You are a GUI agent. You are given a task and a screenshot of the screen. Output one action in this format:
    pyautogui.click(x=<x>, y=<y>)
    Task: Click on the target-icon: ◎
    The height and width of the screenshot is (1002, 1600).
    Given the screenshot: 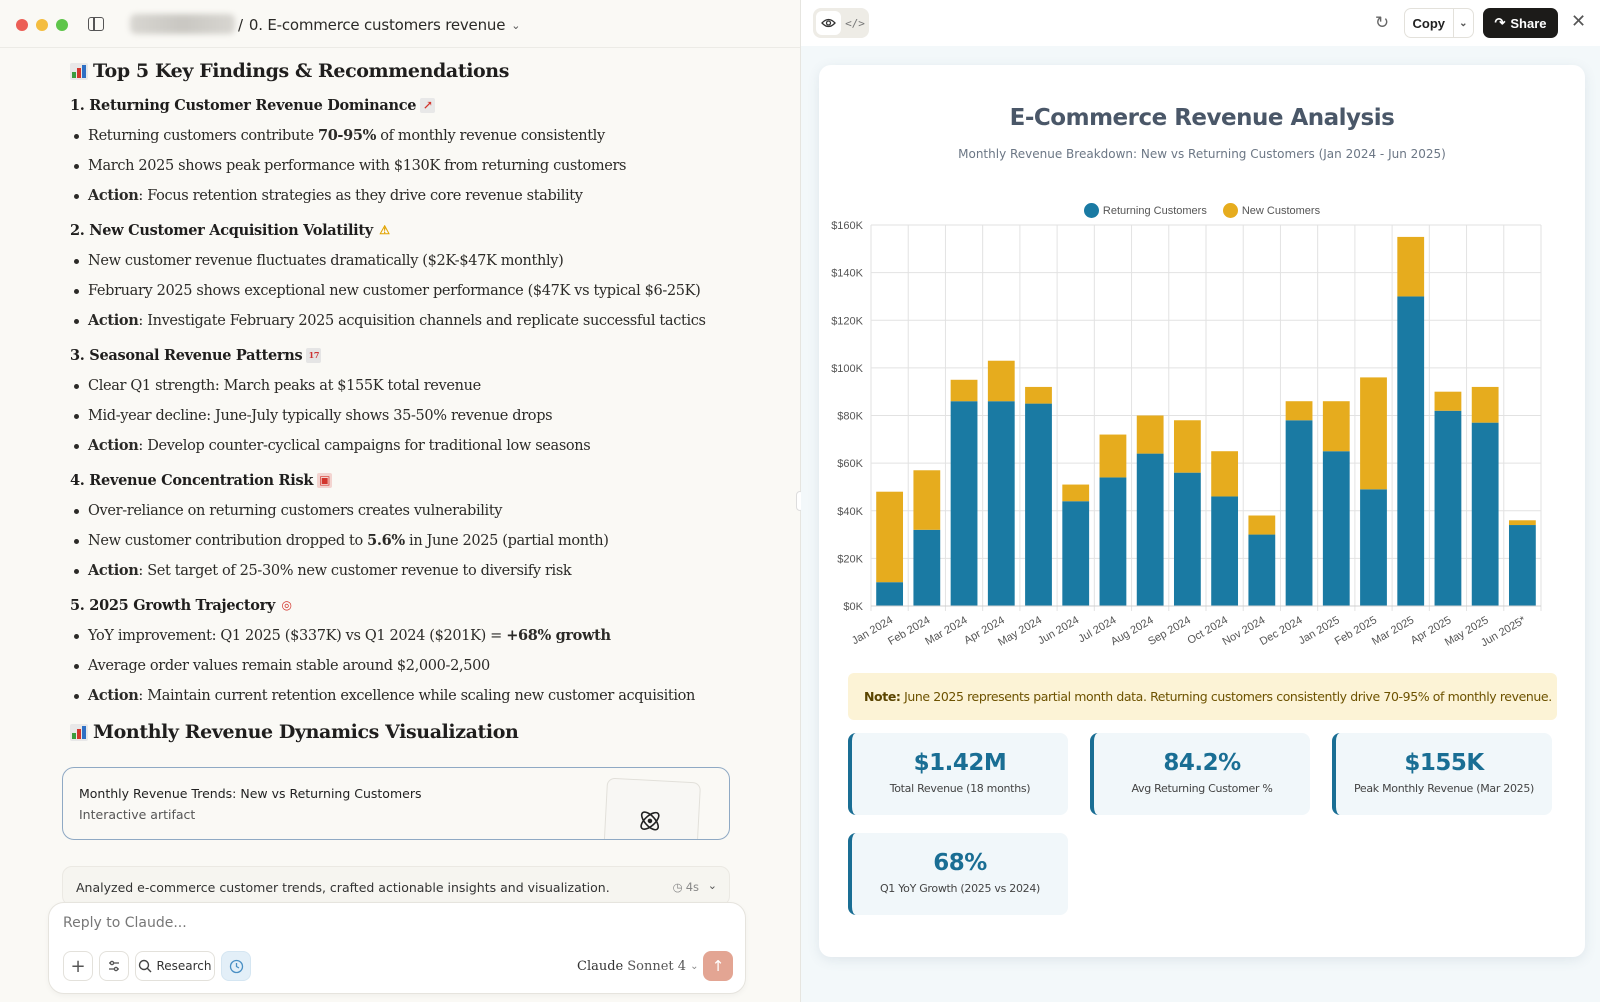 What is the action you would take?
    pyautogui.click(x=286, y=604)
    